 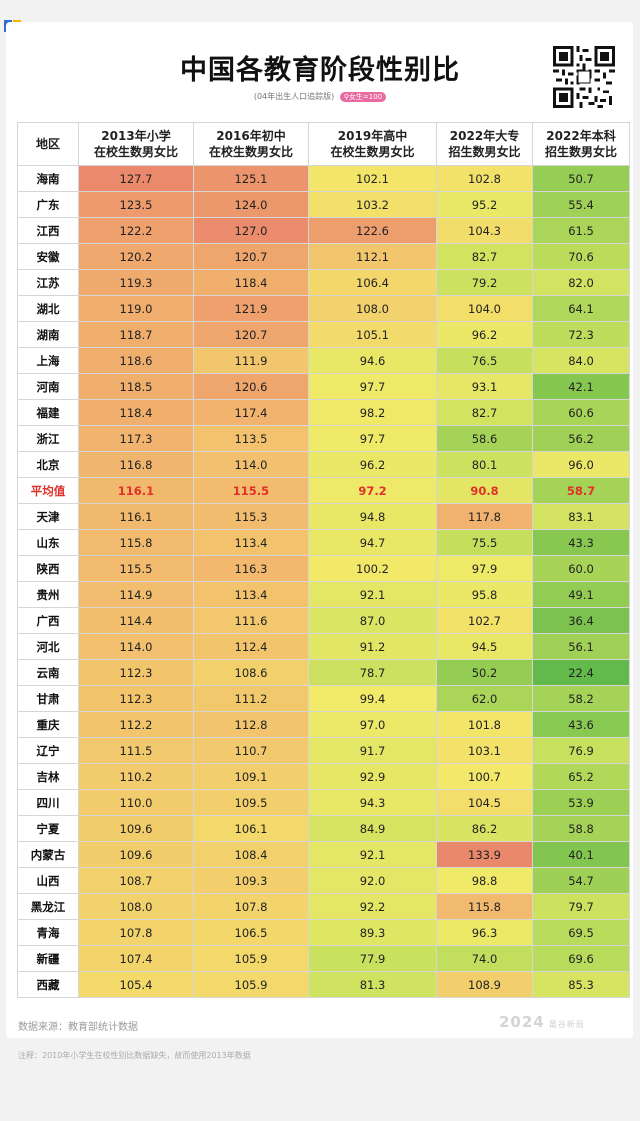 I want to click on value-cell-senior-2019: 112.1, so click(x=372, y=256).